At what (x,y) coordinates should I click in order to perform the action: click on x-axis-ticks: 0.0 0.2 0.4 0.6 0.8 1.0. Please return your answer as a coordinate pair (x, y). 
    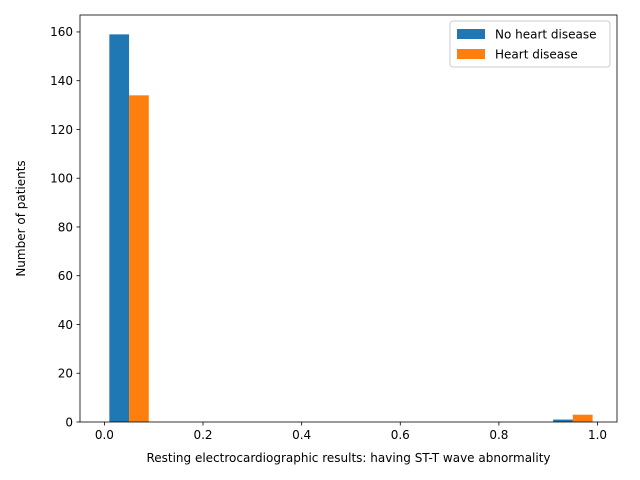
    Looking at the image, I should click on (351, 432).